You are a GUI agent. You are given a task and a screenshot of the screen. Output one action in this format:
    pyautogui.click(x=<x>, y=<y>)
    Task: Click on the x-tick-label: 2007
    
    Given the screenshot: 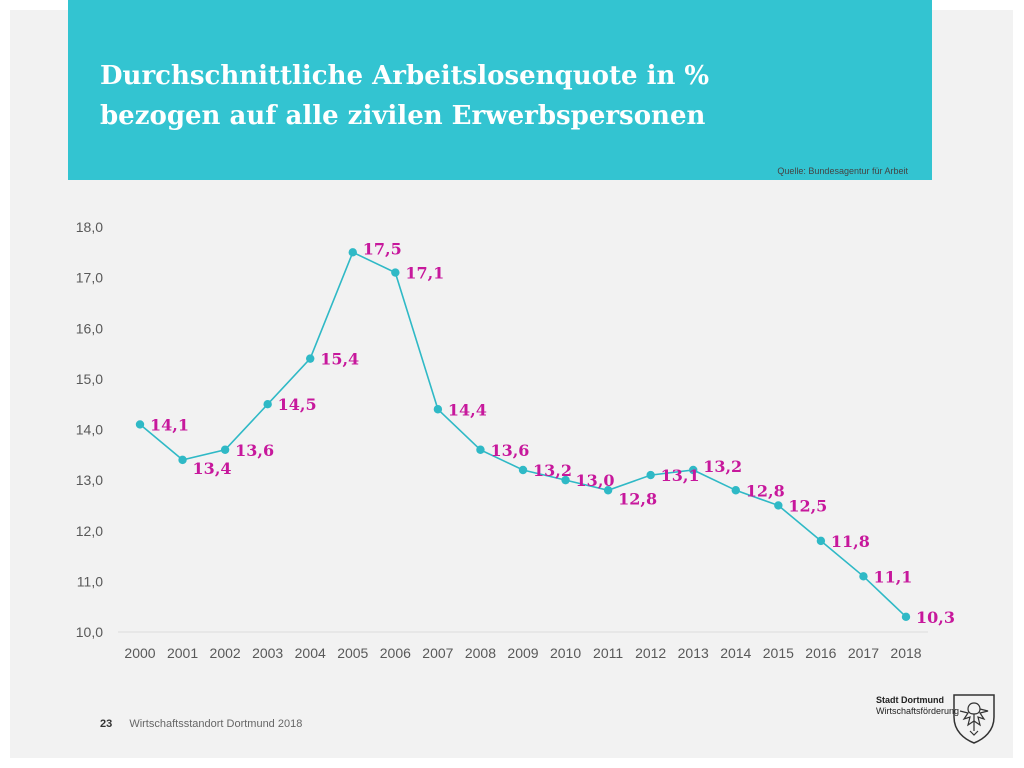 What is the action you would take?
    pyautogui.click(x=437, y=653)
    